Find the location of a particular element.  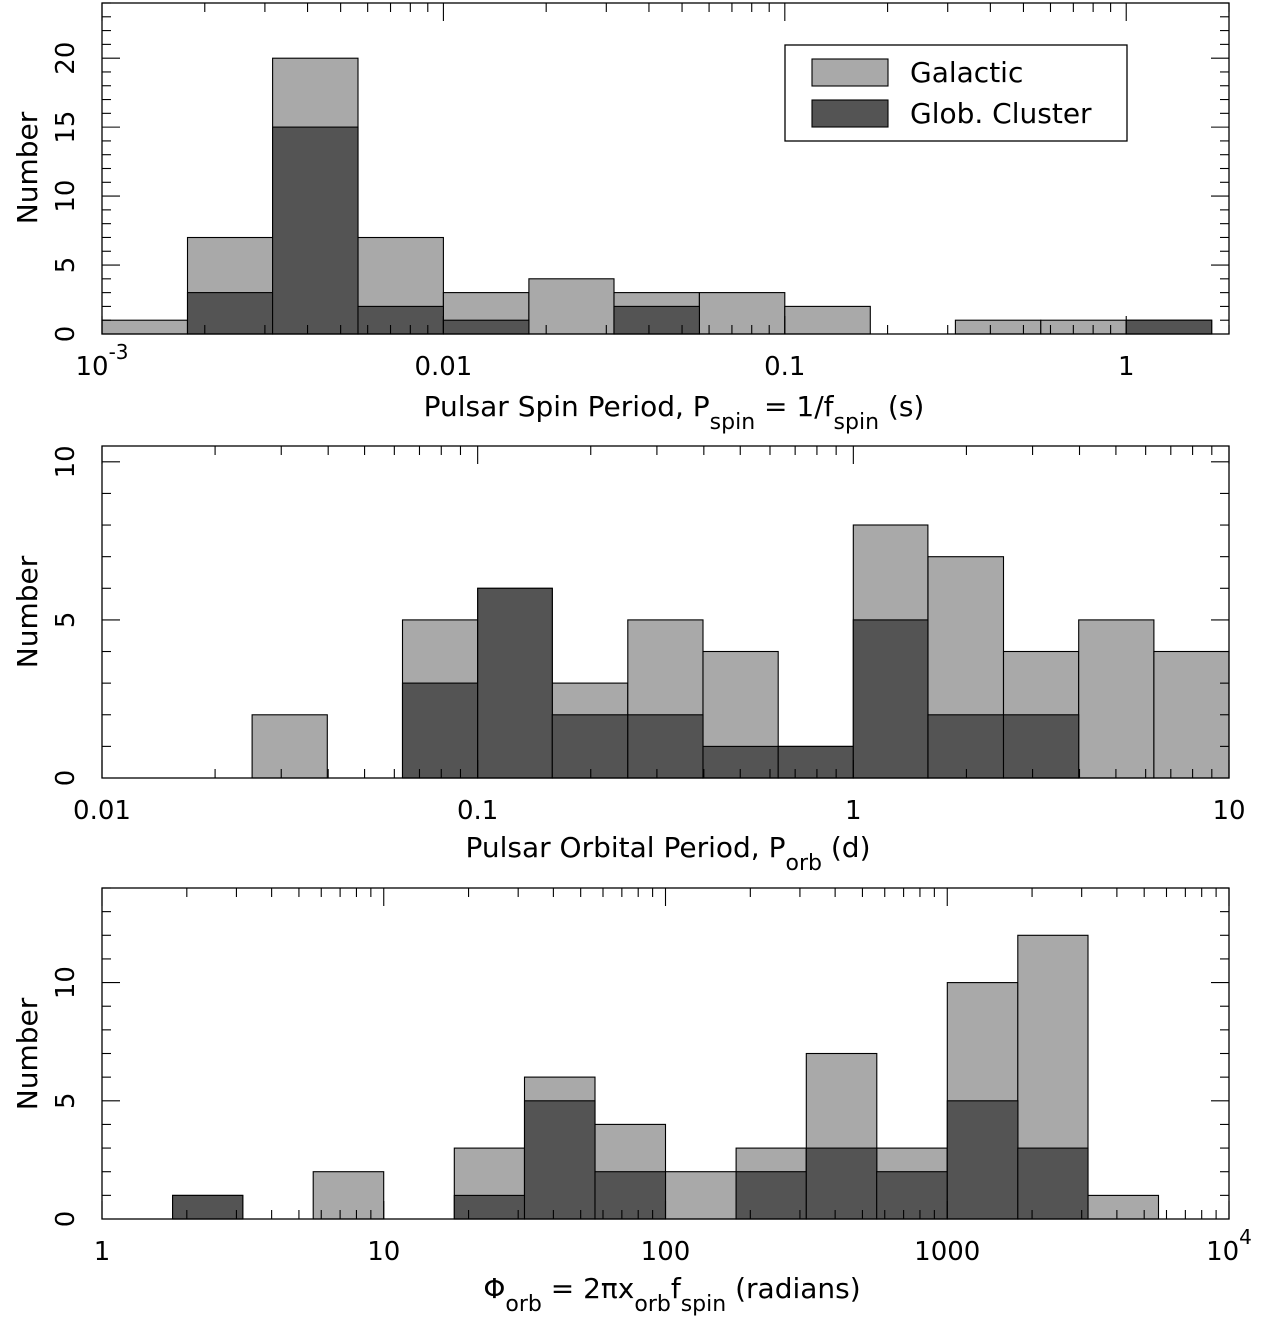

legend-galactic-swatch is located at coordinates (850, 72).